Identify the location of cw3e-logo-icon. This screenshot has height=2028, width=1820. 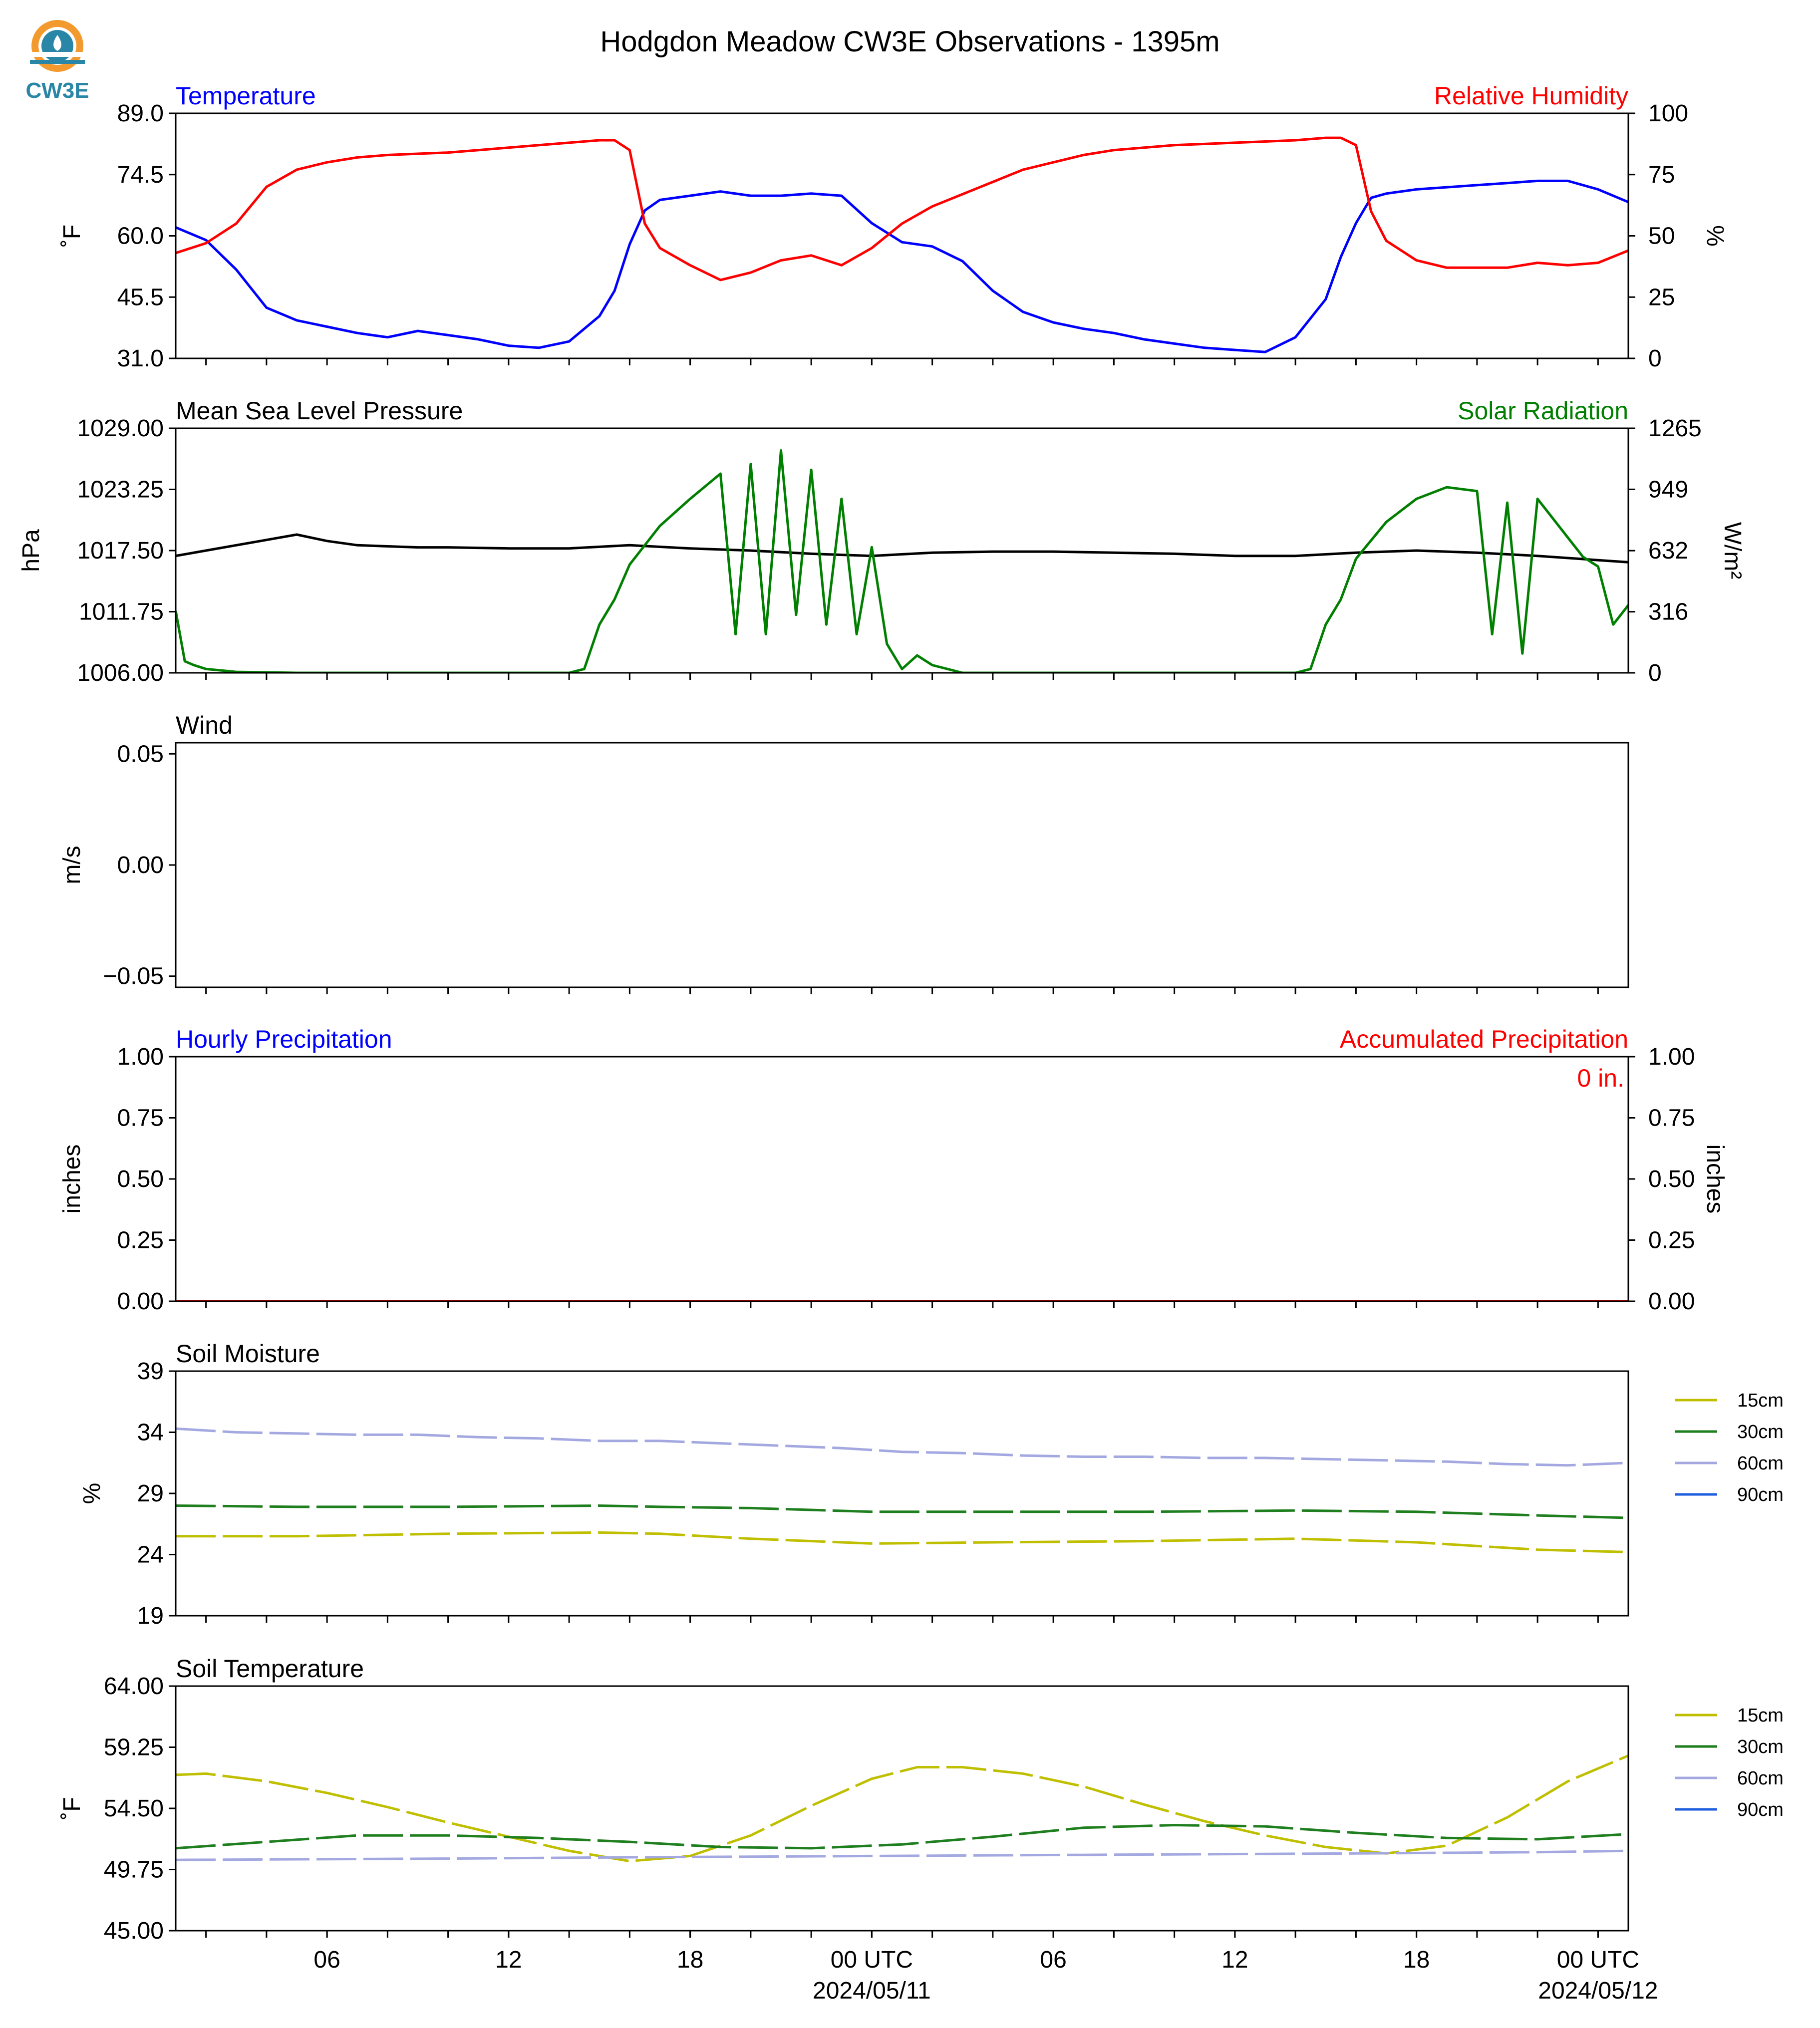
(57, 46).